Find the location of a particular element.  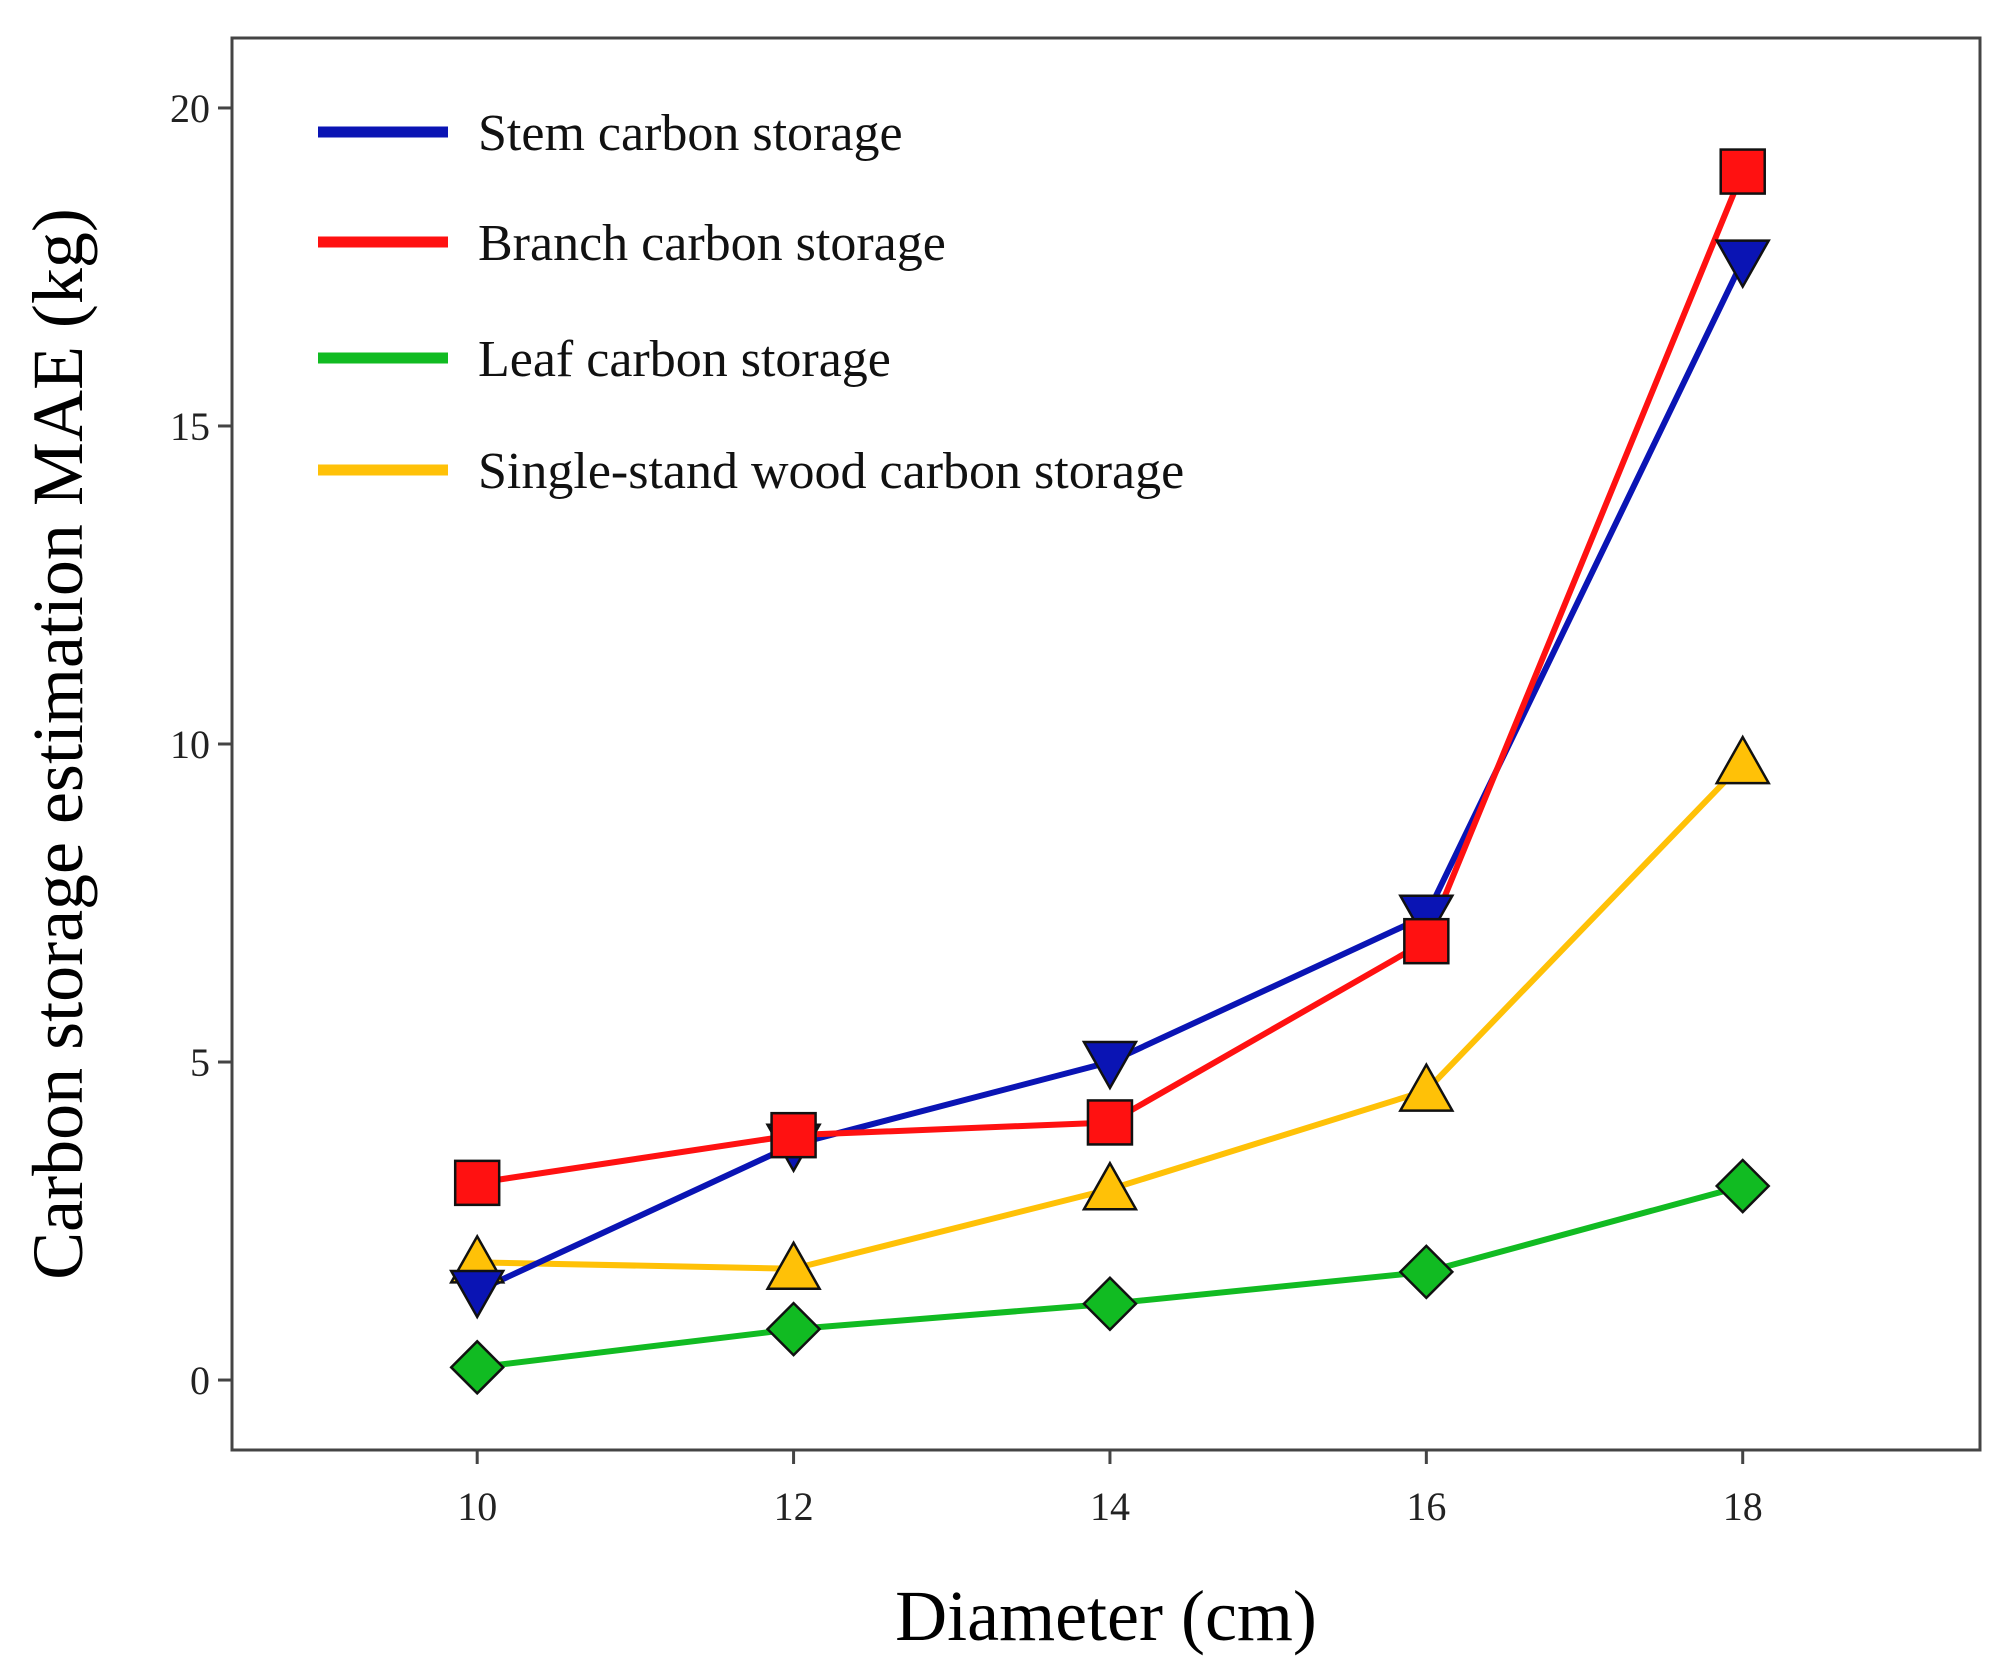

y-tick-label: 10 is located at coordinates (190, 744).